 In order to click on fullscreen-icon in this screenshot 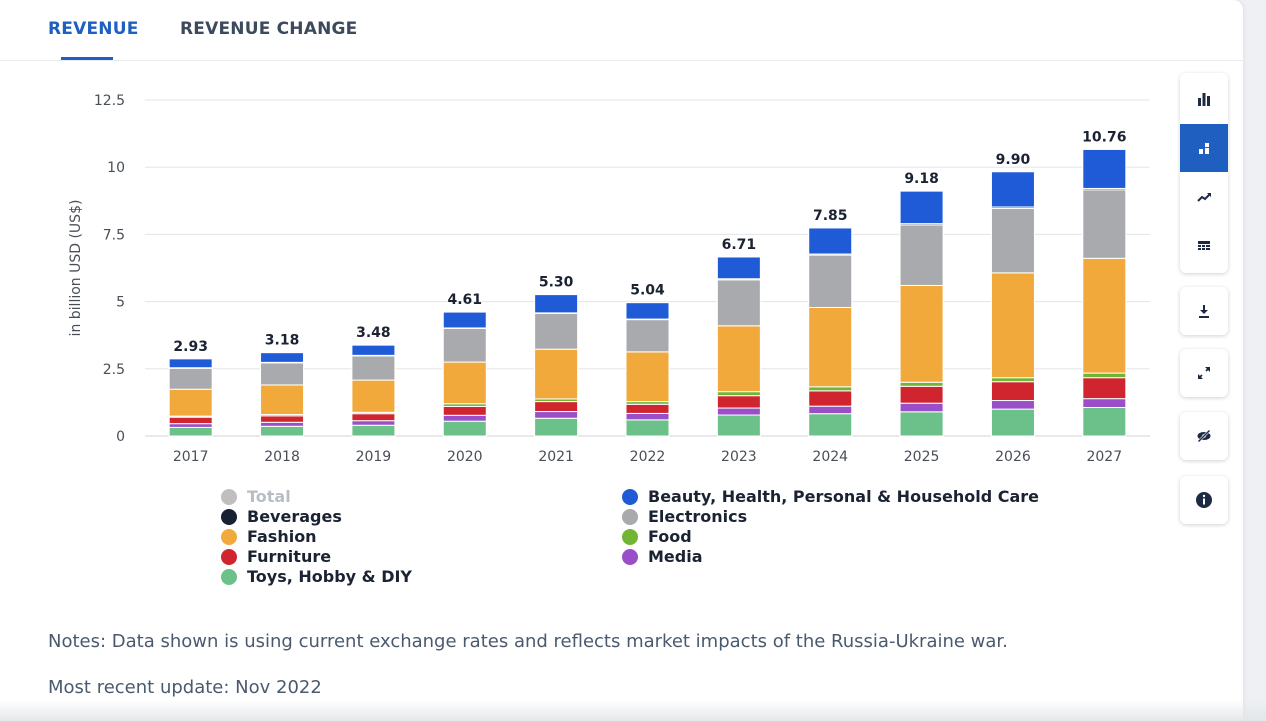, I will do `click(1204, 373)`.